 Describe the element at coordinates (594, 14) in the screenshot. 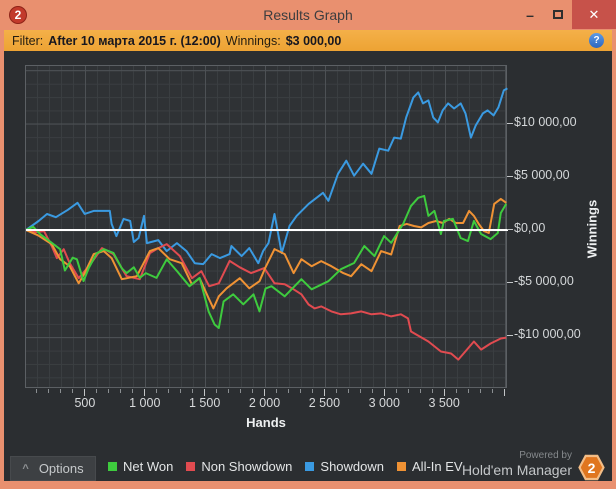

I see `close-button: ✕` at that location.